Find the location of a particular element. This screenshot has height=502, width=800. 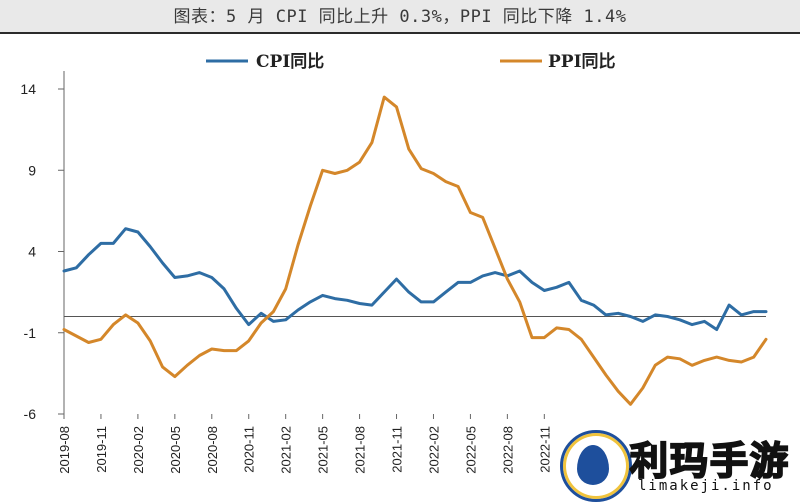

watermark-logo-icon is located at coordinates (596, 466).